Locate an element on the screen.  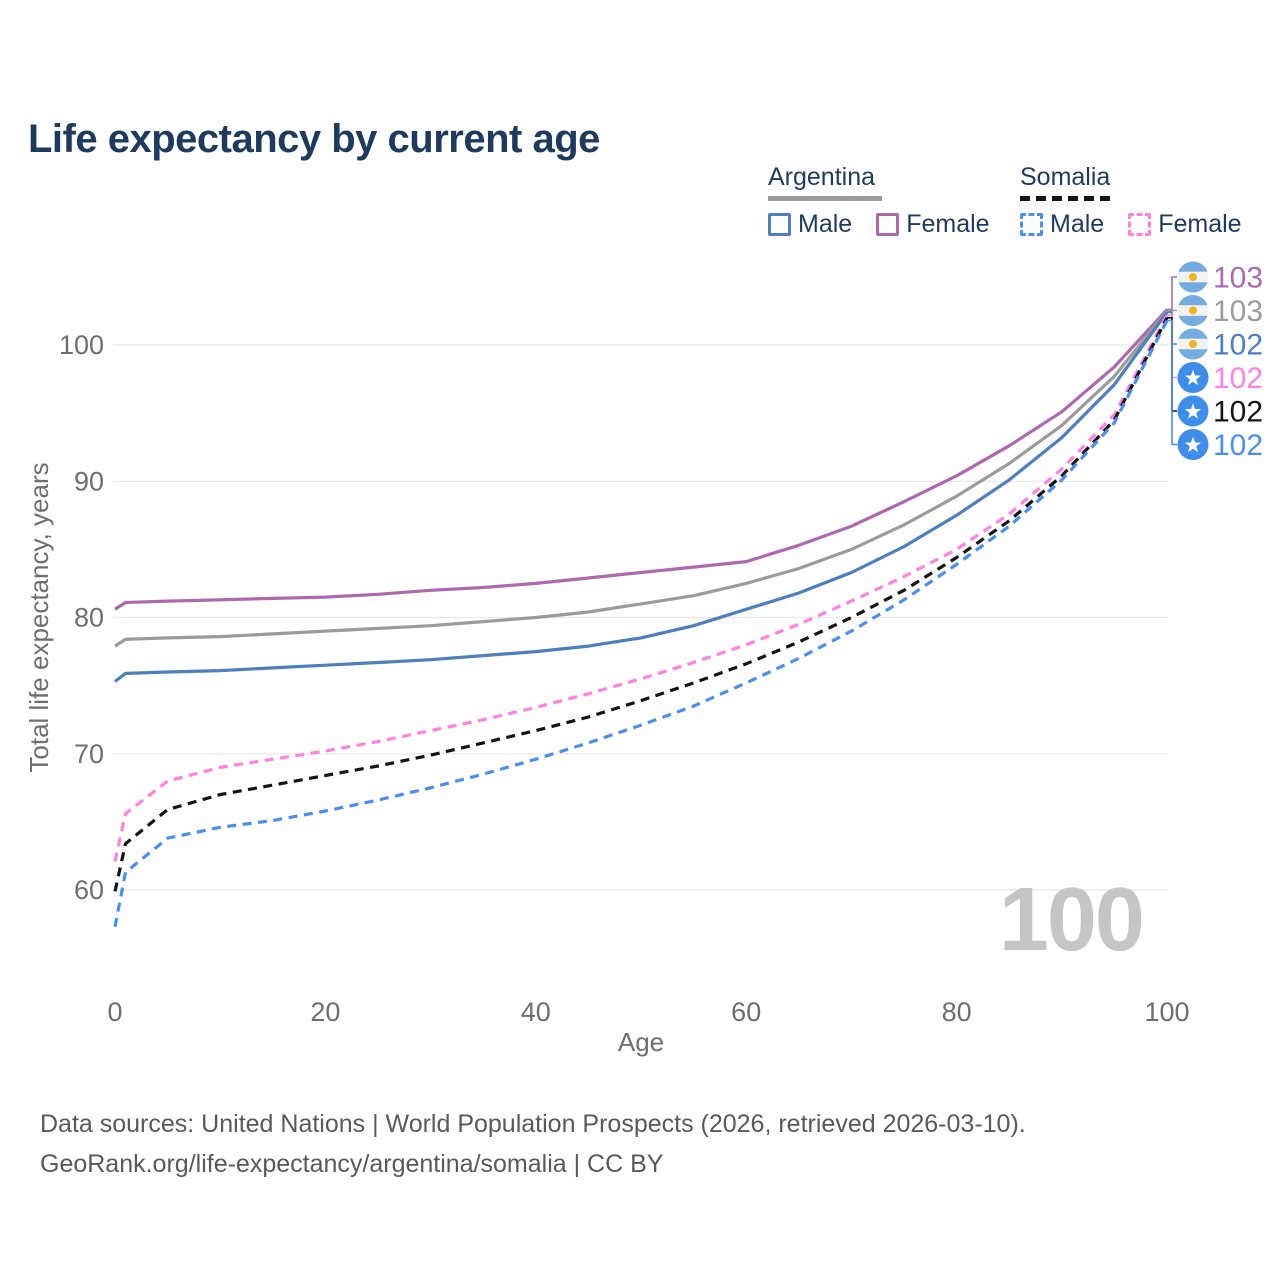
y-tick-label: 100 is located at coordinates (81, 345).